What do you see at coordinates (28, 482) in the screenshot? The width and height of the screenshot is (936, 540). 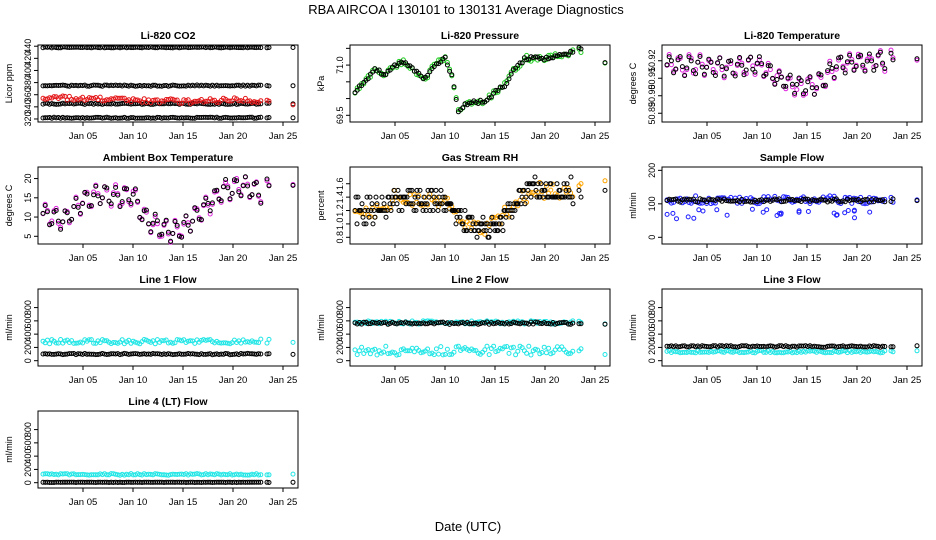 I see `y-tick-label: 0` at bounding box center [28, 482].